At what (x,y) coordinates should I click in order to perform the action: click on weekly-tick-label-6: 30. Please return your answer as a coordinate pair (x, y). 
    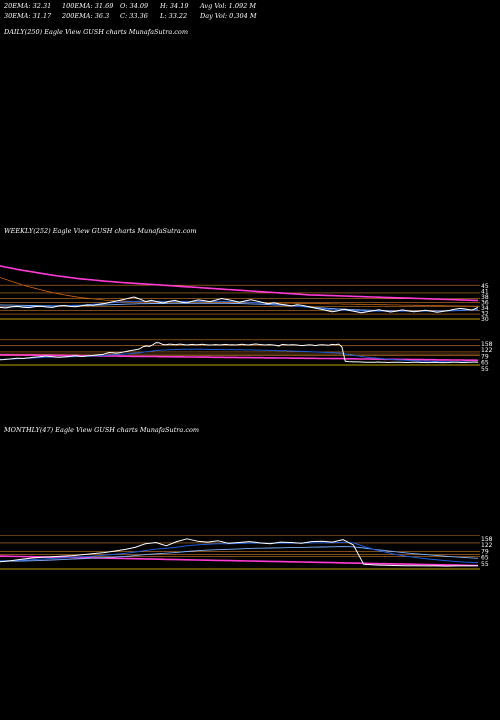
    Looking at the image, I should click on (485, 319).